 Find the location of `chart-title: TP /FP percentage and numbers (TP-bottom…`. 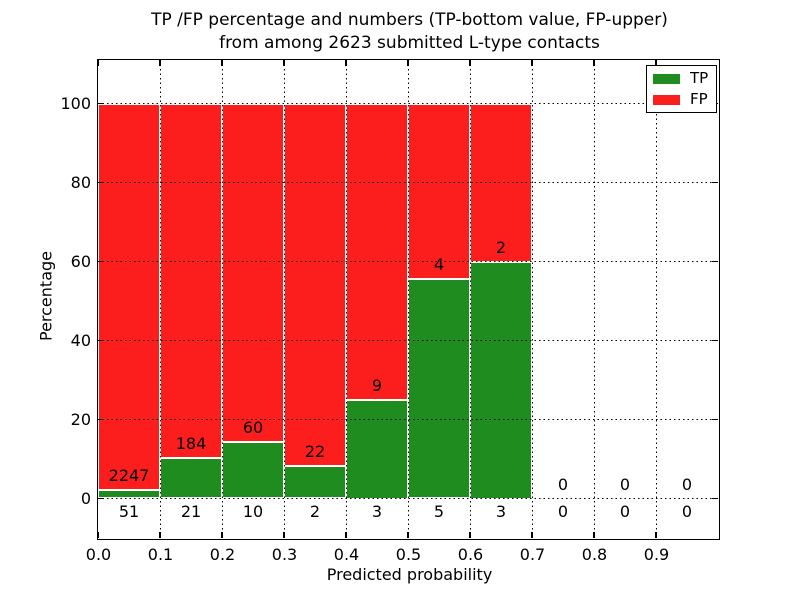

chart-title: TP /FP percentage and numbers (TP-bottom… is located at coordinates (409, 32).